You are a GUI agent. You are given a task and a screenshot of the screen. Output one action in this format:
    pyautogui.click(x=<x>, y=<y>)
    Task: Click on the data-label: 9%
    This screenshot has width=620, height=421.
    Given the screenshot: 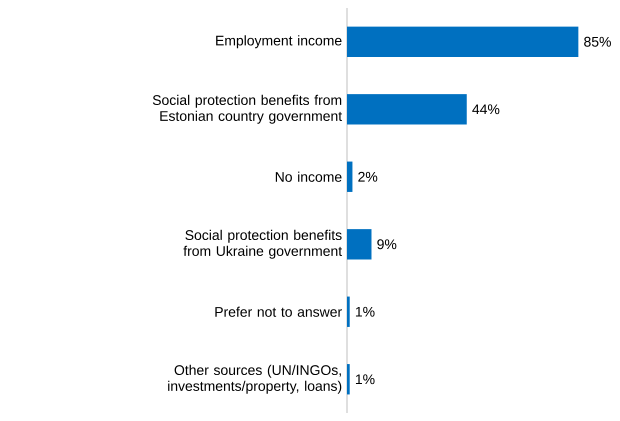 What is the action you would take?
    pyautogui.click(x=386, y=244)
    